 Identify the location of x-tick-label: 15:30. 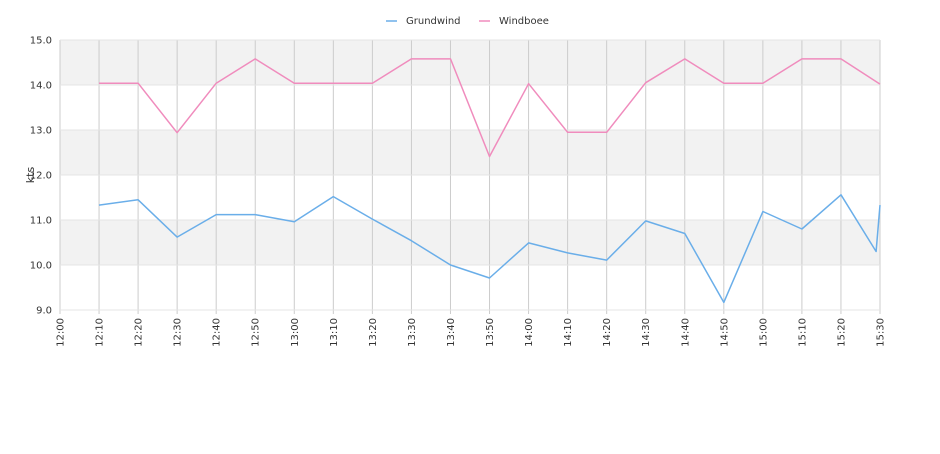
(881, 332).